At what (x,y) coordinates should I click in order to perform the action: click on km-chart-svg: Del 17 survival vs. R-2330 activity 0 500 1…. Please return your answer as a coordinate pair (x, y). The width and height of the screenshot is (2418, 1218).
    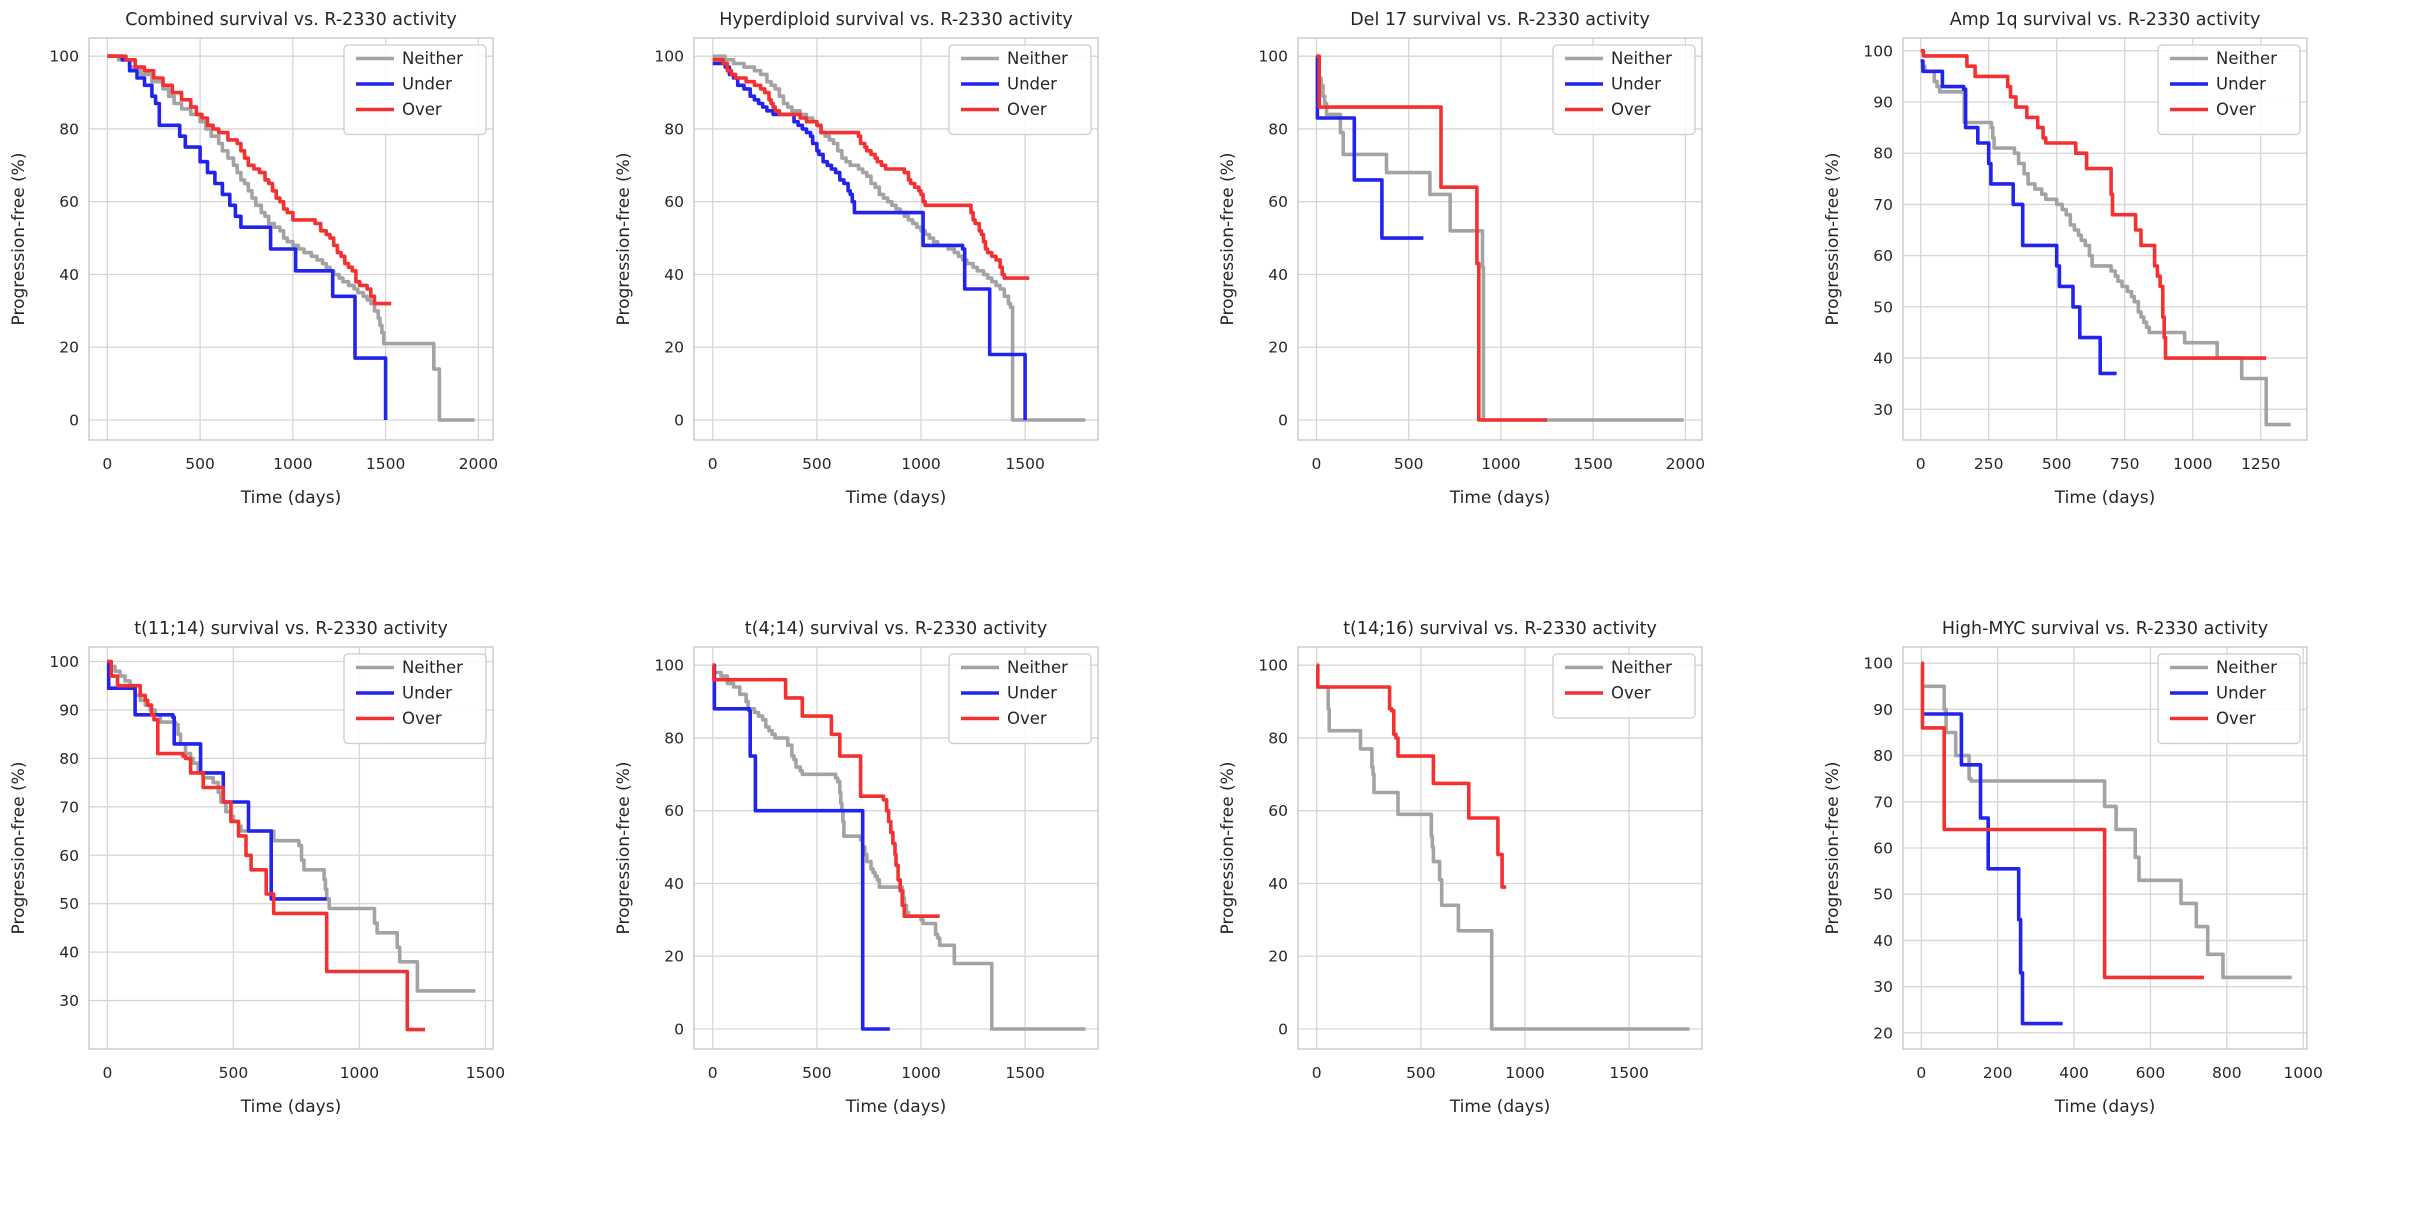
    Looking at the image, I should click on (1461, 259).